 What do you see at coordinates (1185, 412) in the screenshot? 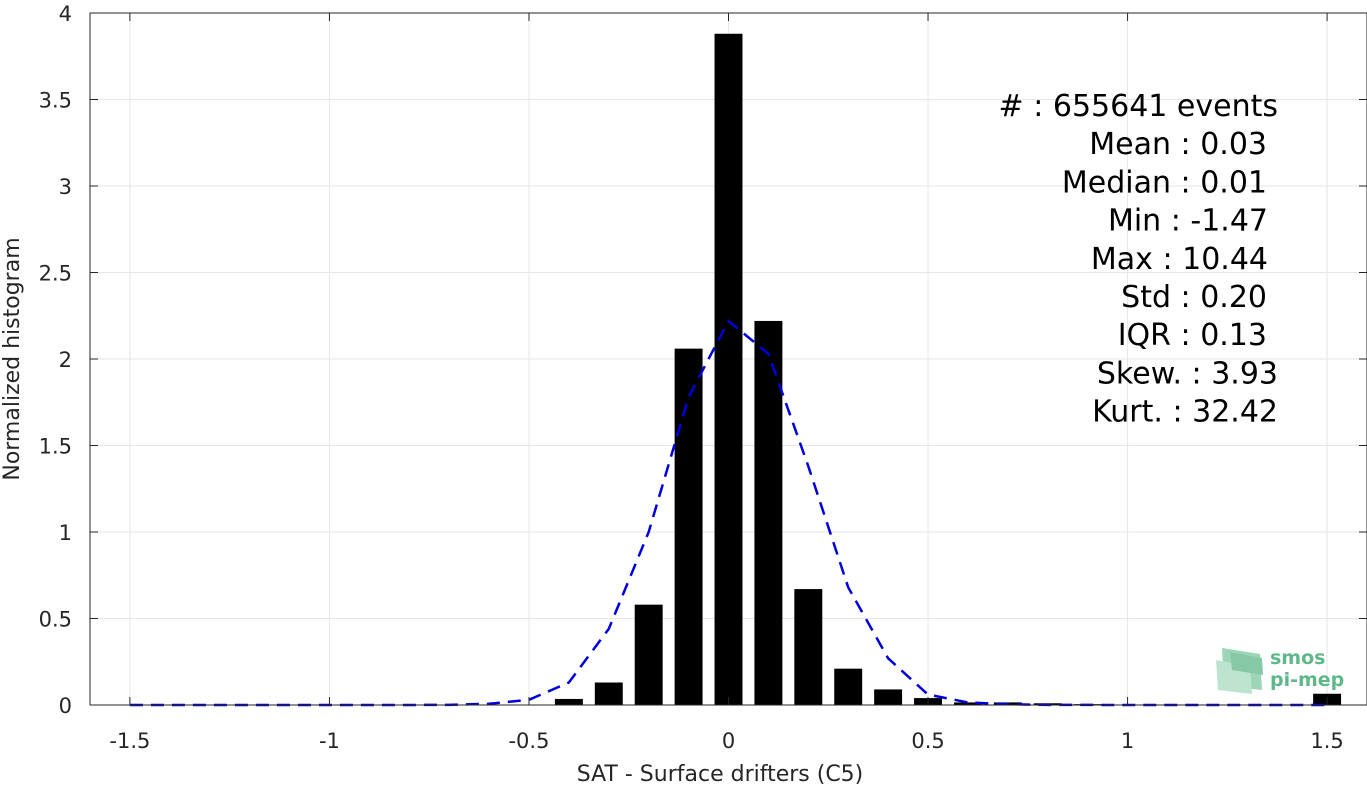
I see `stats-line: Kurt. : 32.42` at bounding box center [1185, 412].